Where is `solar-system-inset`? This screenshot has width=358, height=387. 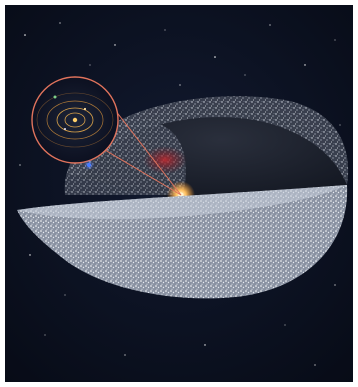
solar-system-inset is located at coordinates (75, 120).